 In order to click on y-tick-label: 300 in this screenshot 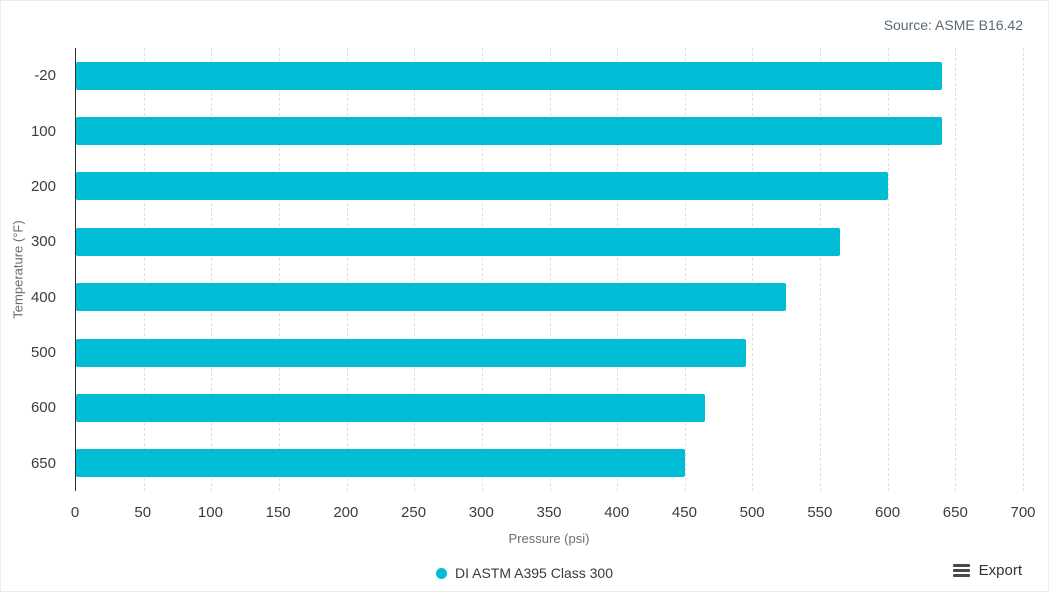, I will do `click(43, 242)`.